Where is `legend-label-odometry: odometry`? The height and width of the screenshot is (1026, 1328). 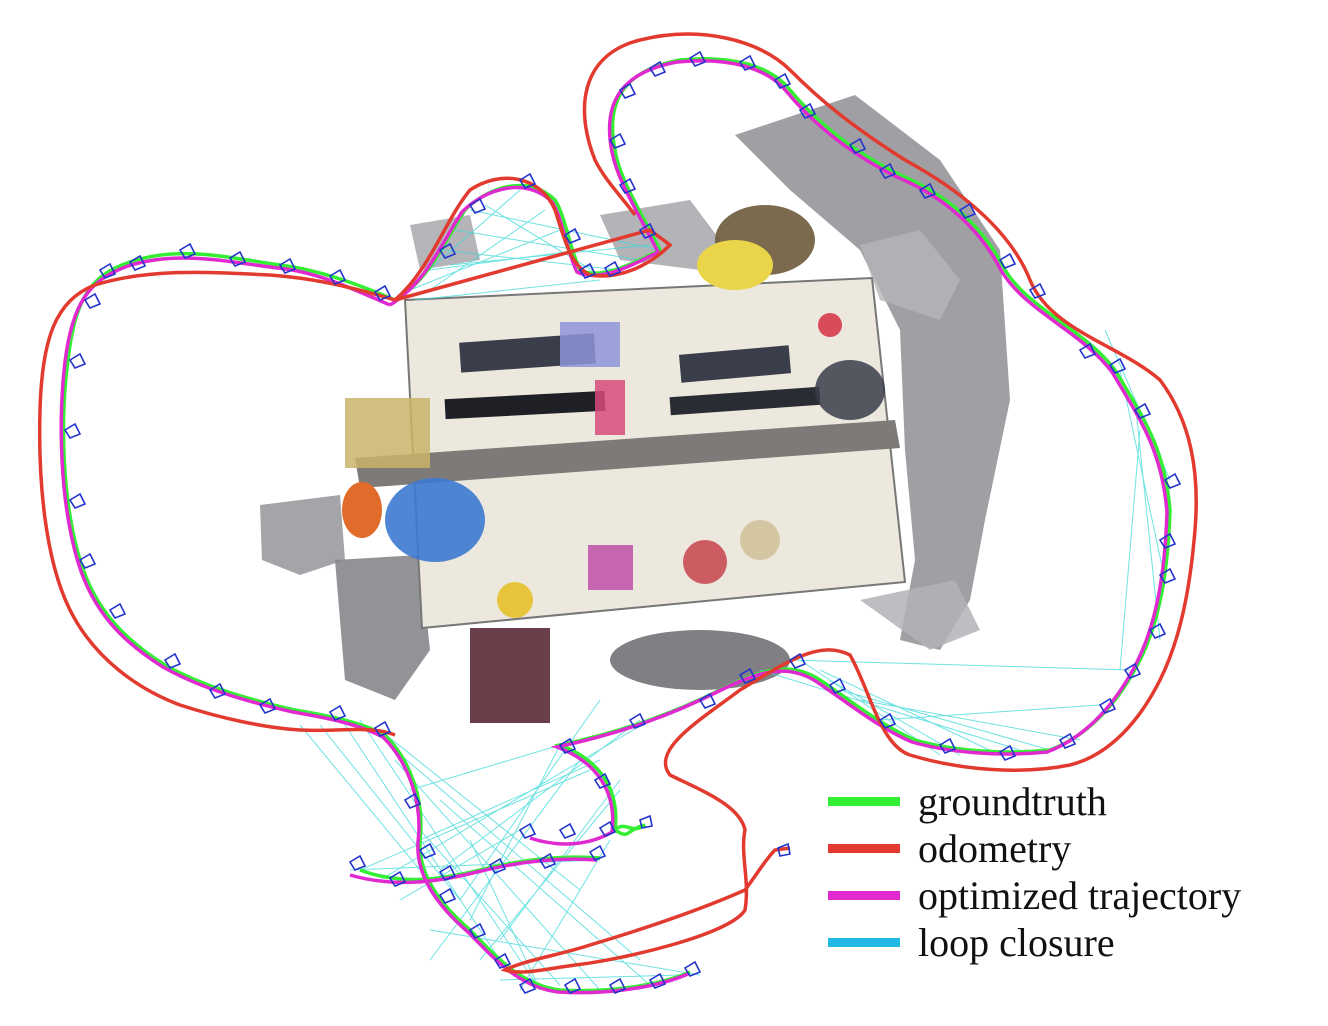 legend-label-odometry: odometry is located at coordinates (995, 848).